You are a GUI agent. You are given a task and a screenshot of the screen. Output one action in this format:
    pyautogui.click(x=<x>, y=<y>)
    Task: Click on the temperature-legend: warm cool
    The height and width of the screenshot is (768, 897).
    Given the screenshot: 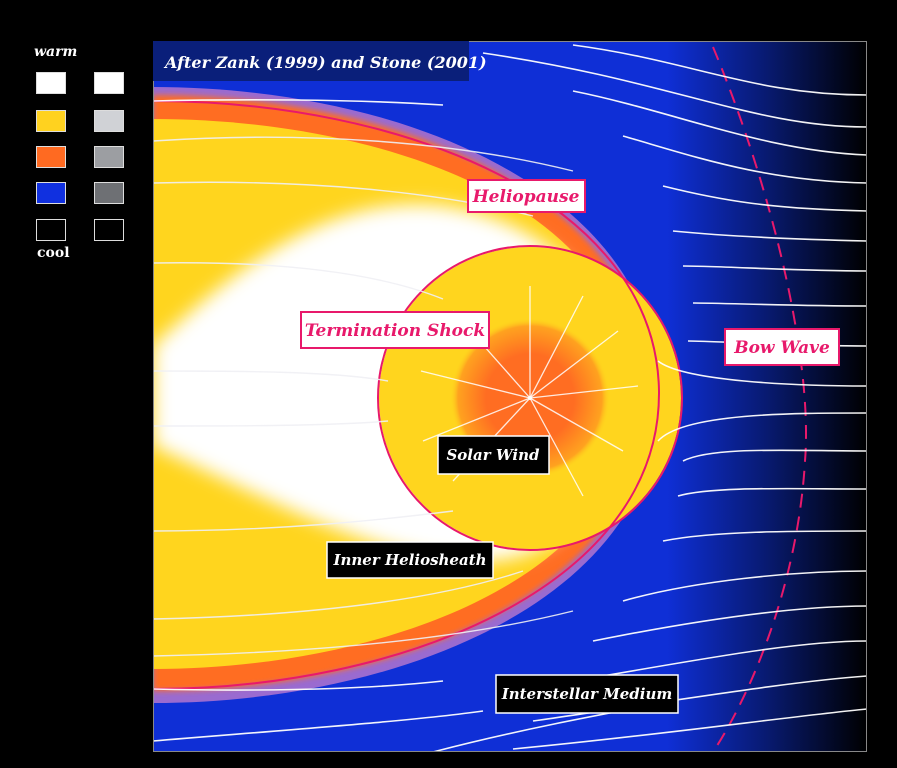 What is the action you would take?
    pyautogui.click(x=75, y=150)
    